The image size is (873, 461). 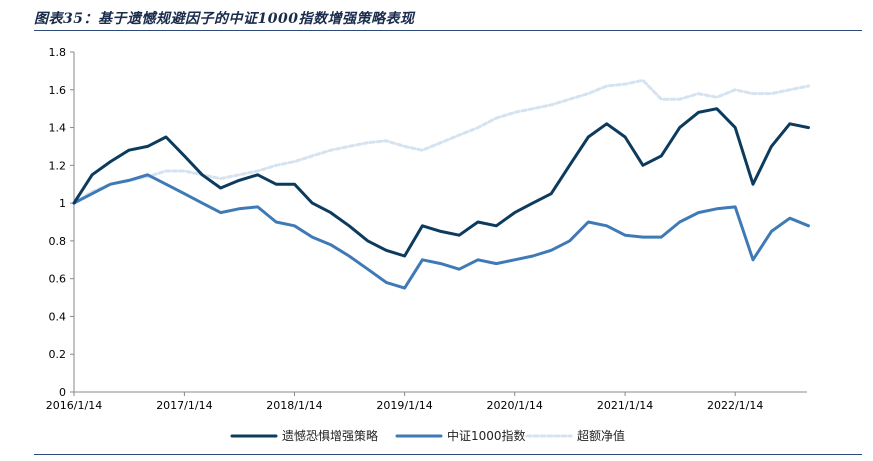 I want to click on legend-label: 中证1000指数, so click(x=486, y=435).